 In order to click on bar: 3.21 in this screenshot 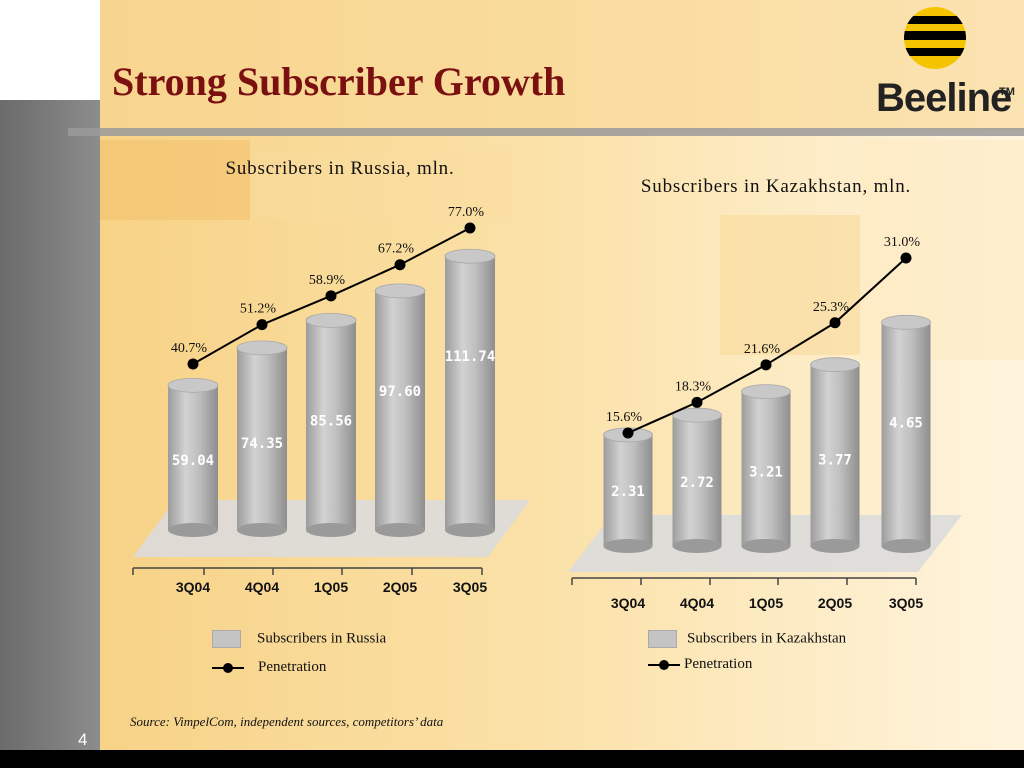, I will do `click(766, 468)`.